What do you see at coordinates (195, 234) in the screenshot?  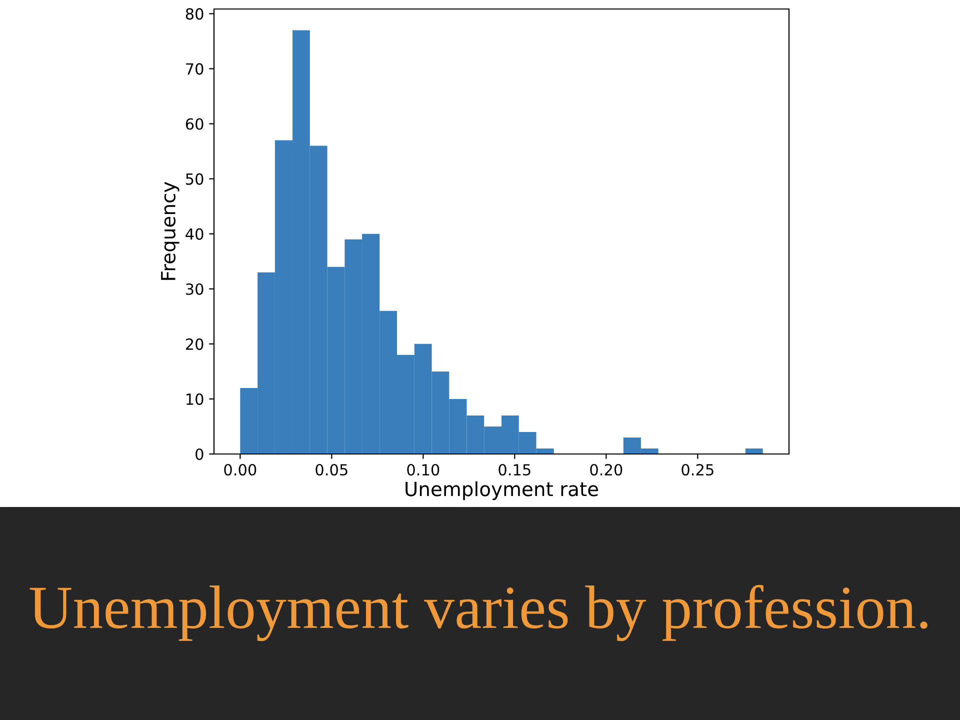 I see `y-tick-label: 40` at bounding box center [195, 234].